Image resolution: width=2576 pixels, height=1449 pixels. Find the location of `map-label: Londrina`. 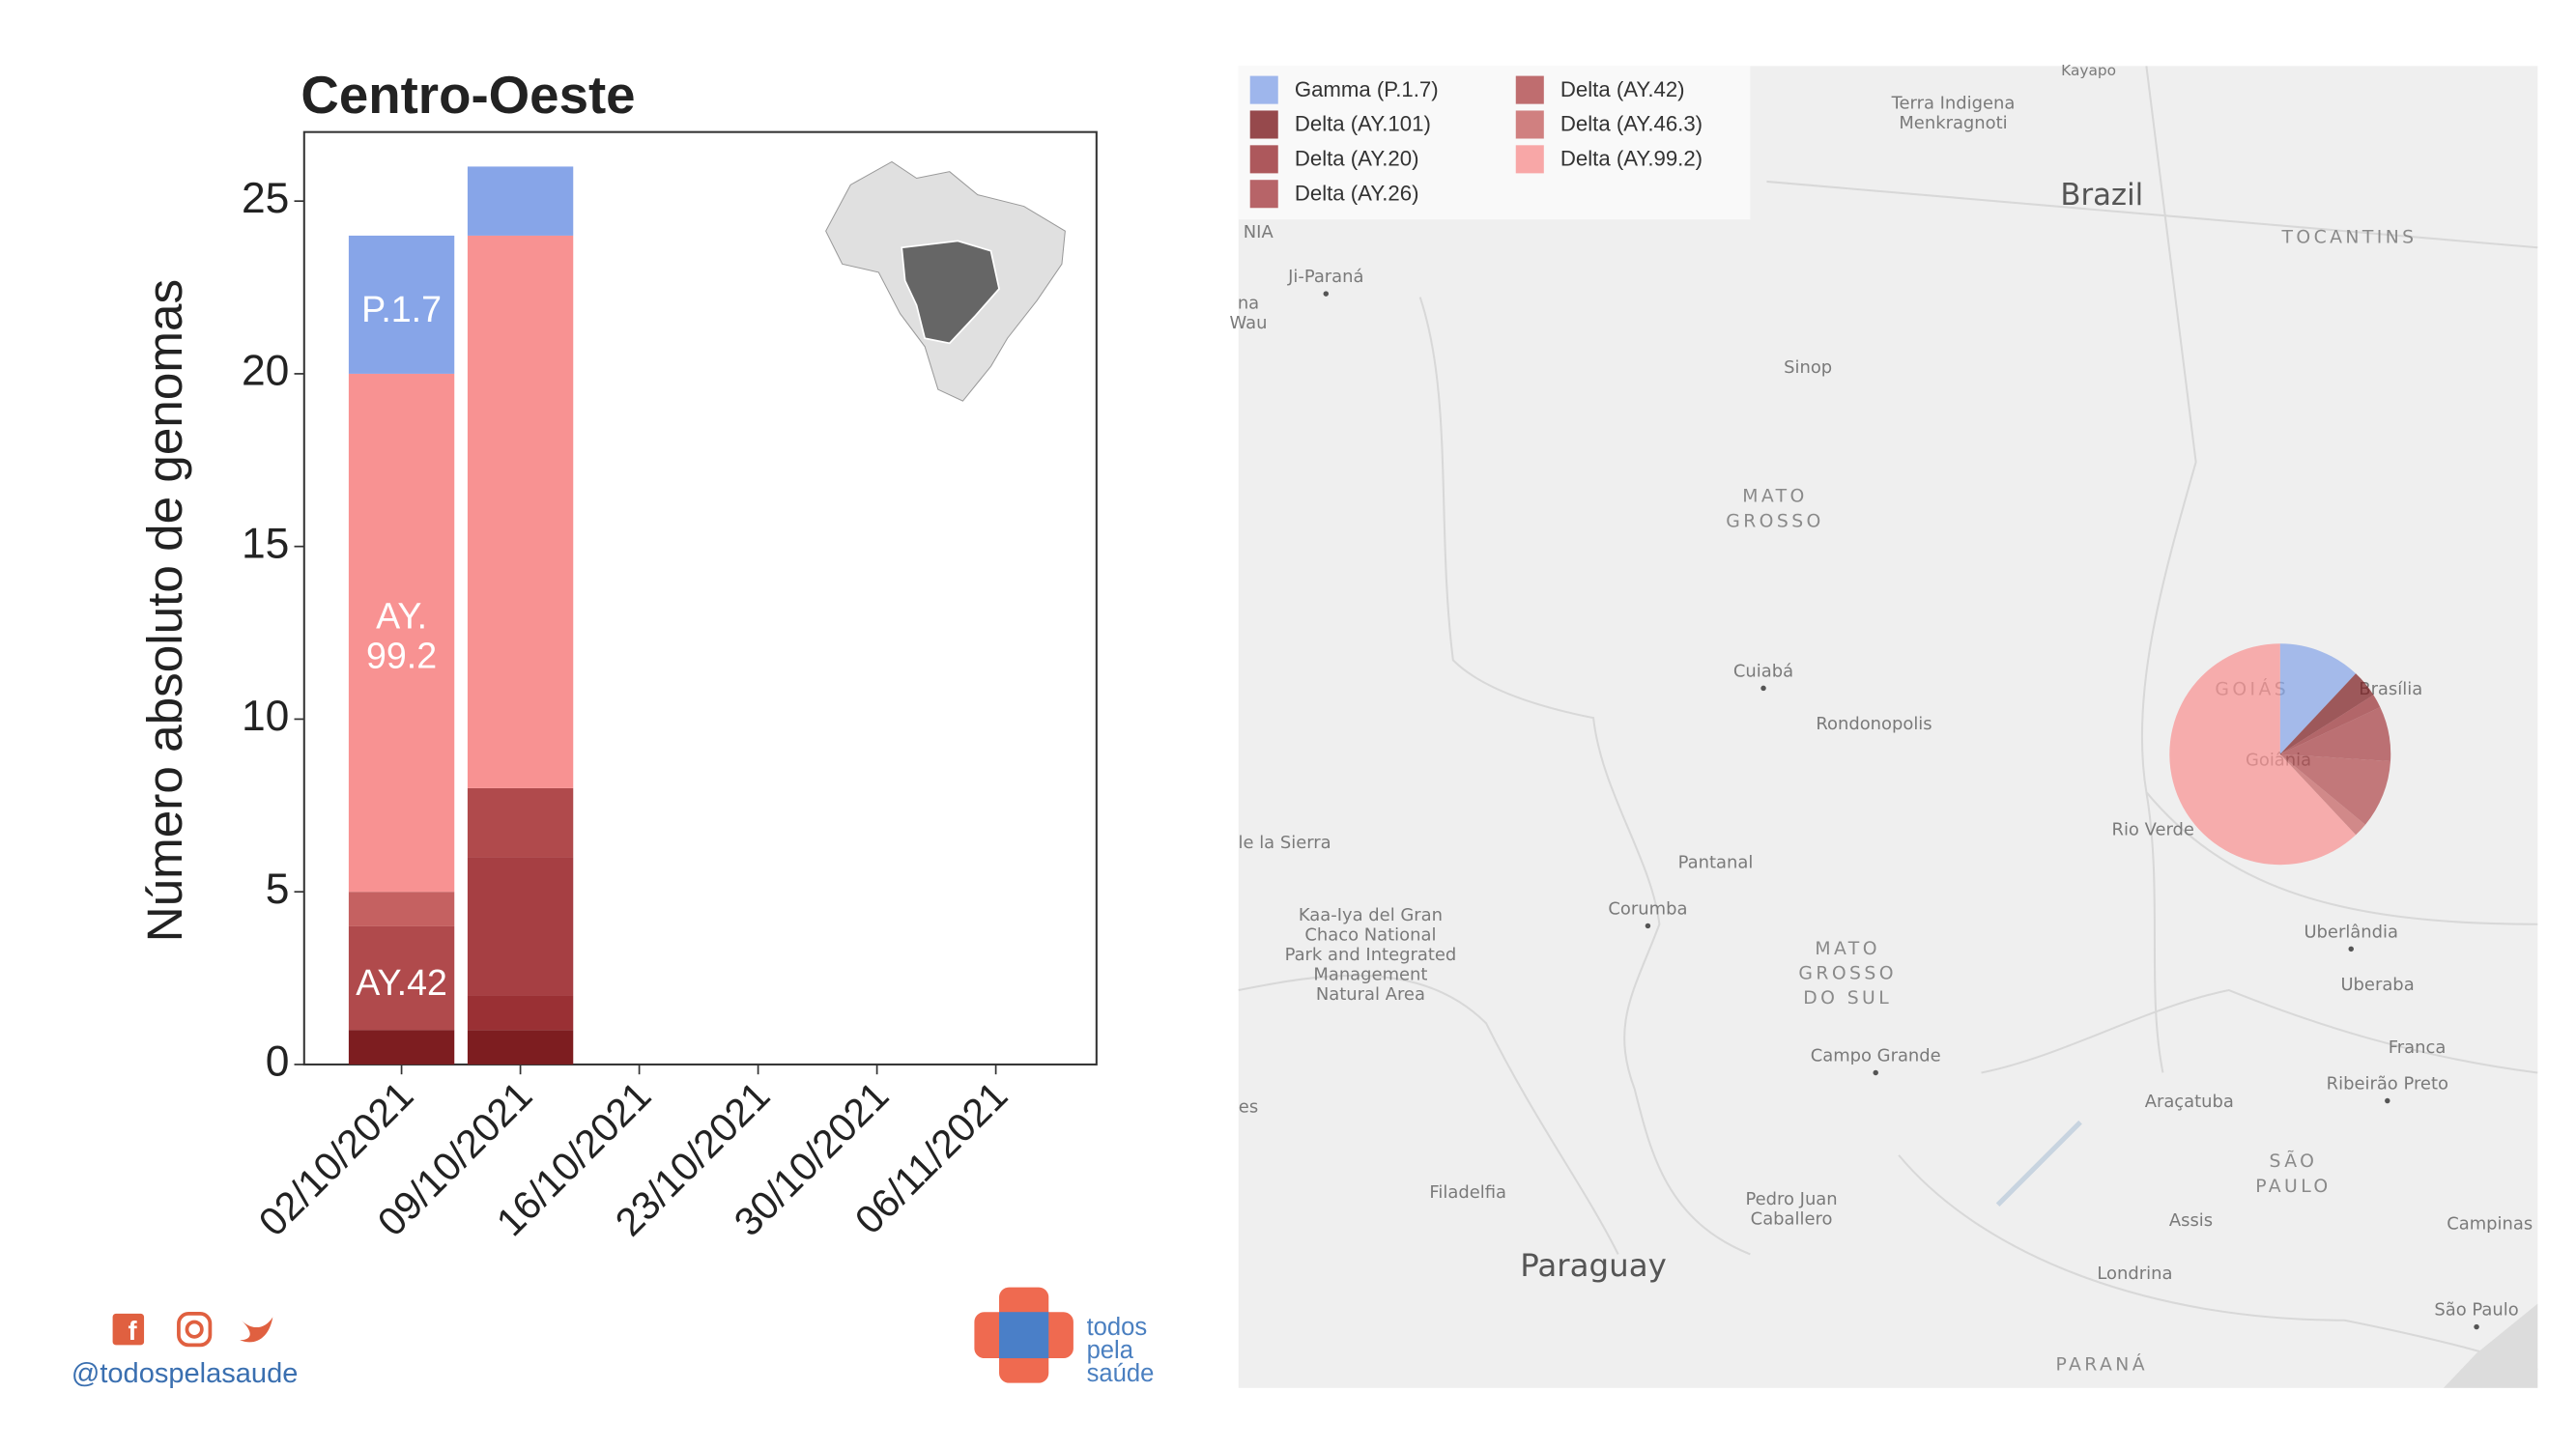

map-label: Londrina is located at coordinates (2135, 1274).